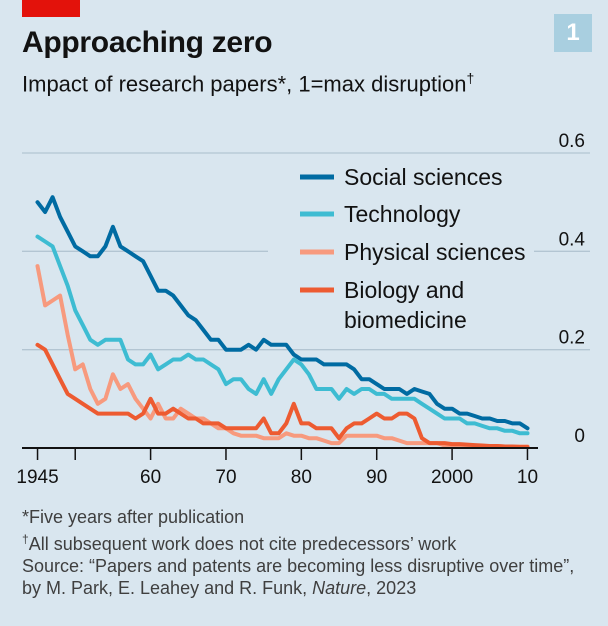  I want to click on y-tick-label: 0.2, so click(572, 338).